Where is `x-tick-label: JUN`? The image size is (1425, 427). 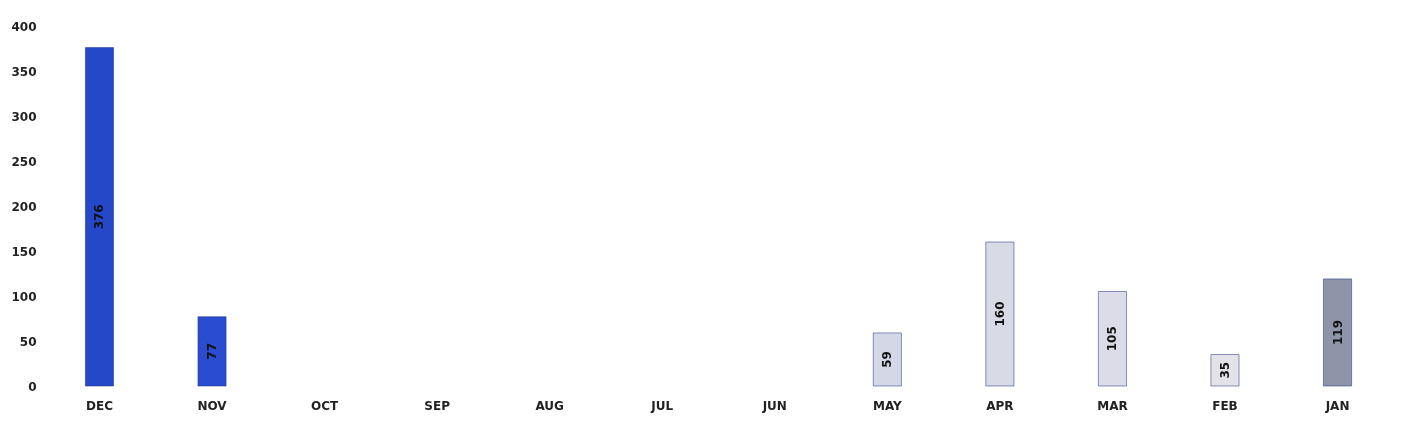
x-tick-label: JUN is located at coordinates (774, 405).